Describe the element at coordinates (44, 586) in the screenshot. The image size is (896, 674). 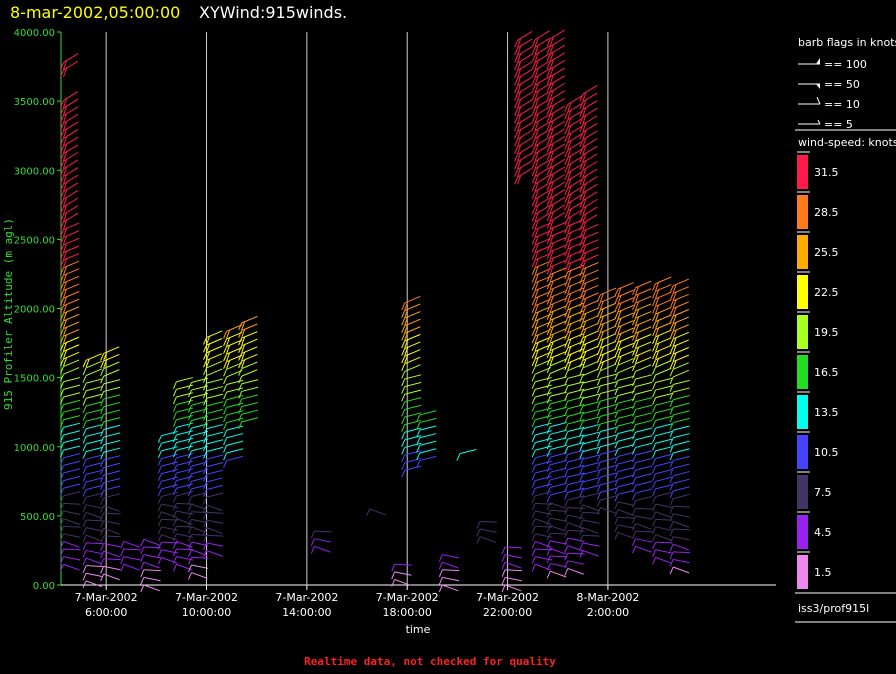
I see `y-tick-label-0: 0.00` at that location.